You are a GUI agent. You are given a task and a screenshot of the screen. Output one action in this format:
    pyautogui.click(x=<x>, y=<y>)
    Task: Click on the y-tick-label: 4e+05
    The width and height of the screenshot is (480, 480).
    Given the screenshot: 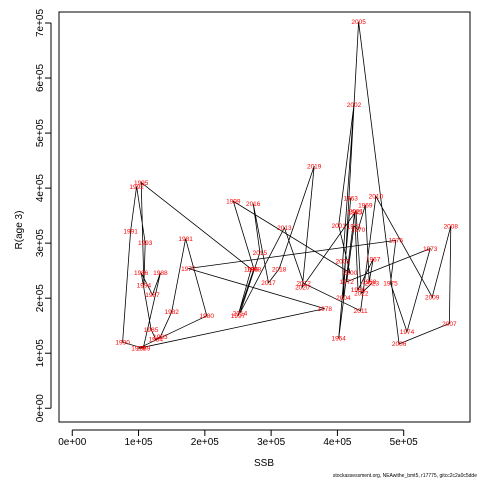 What is the action you would take?
    pyautogui.click(x=40, y=188)
    